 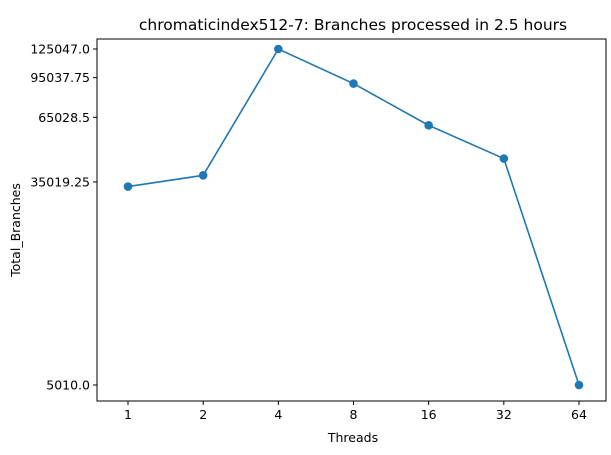 I want to click on y-tick-label: 65028.5, so click(x=64, y=117).